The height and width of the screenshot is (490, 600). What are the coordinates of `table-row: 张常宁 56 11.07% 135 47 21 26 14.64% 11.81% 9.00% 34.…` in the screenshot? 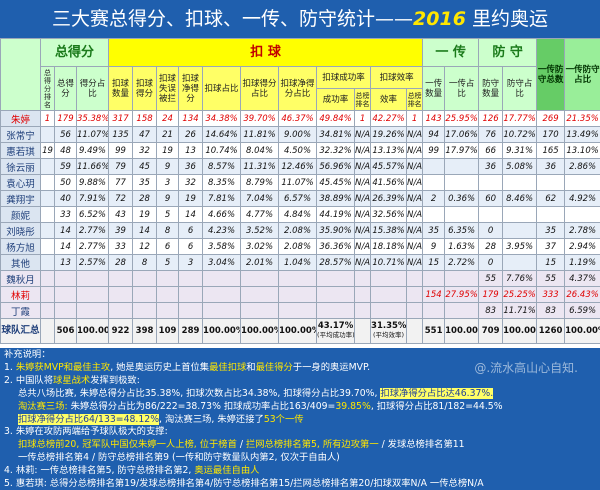 It's located at (300, 134).